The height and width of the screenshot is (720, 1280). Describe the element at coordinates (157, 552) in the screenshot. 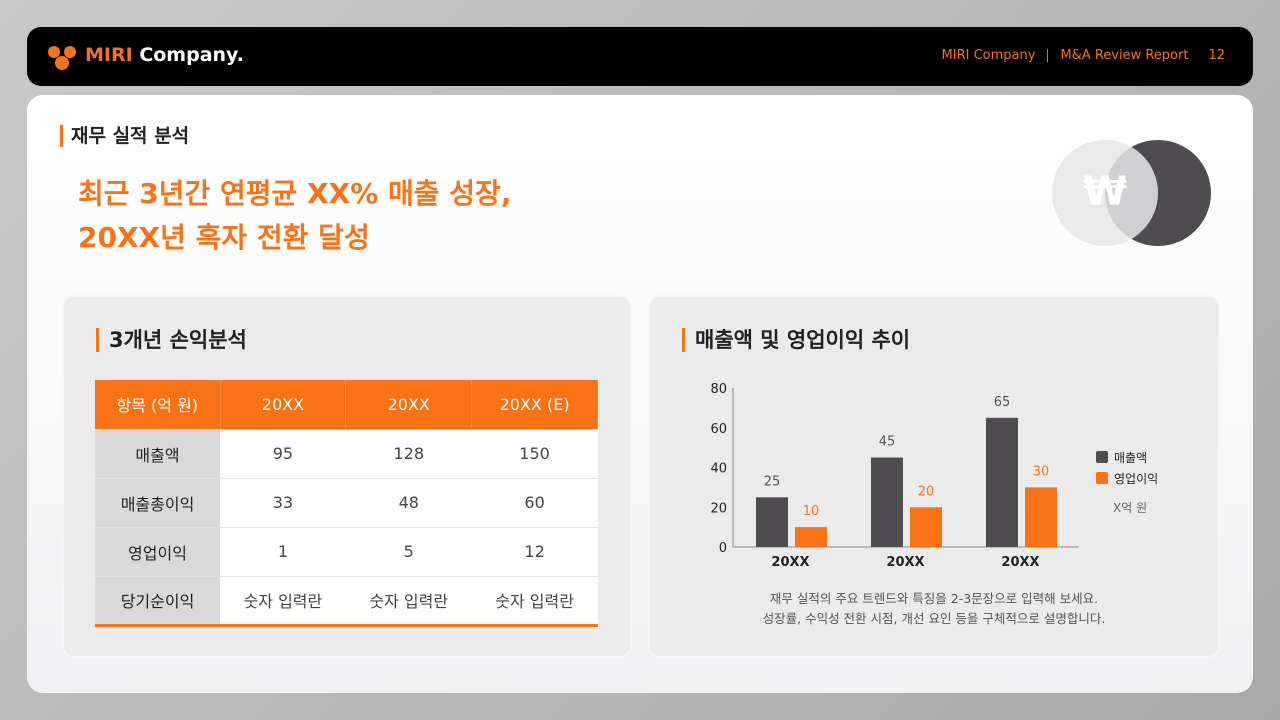

I see `row-label: 영업이익` at that location.